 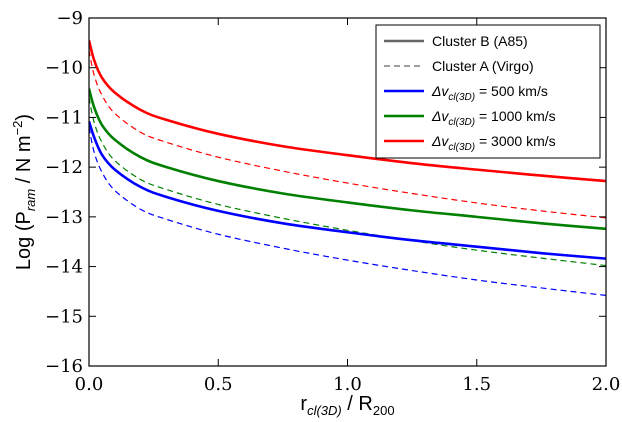 What do you see at coordinates (476, 384) in the screenshot?
I see `x-tick-label: 1.5` at bounding box center [476, 384].